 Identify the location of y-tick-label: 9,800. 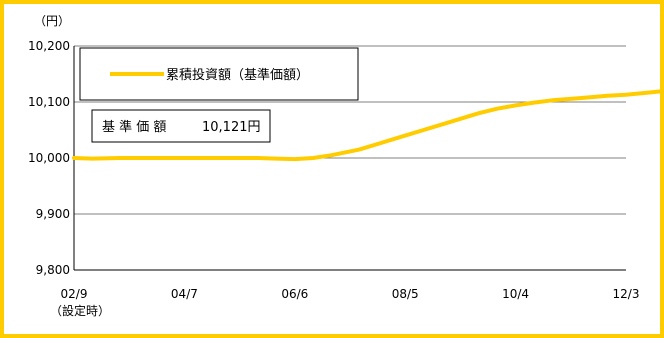
(53, 270).